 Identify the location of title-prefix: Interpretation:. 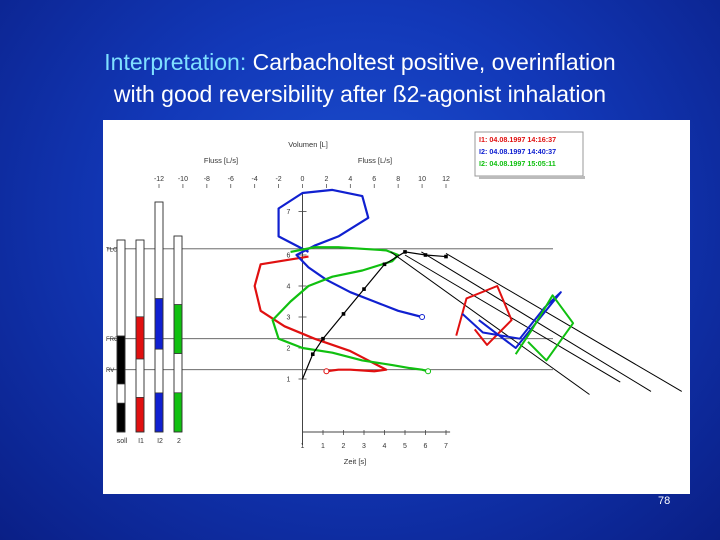
(178, 62).